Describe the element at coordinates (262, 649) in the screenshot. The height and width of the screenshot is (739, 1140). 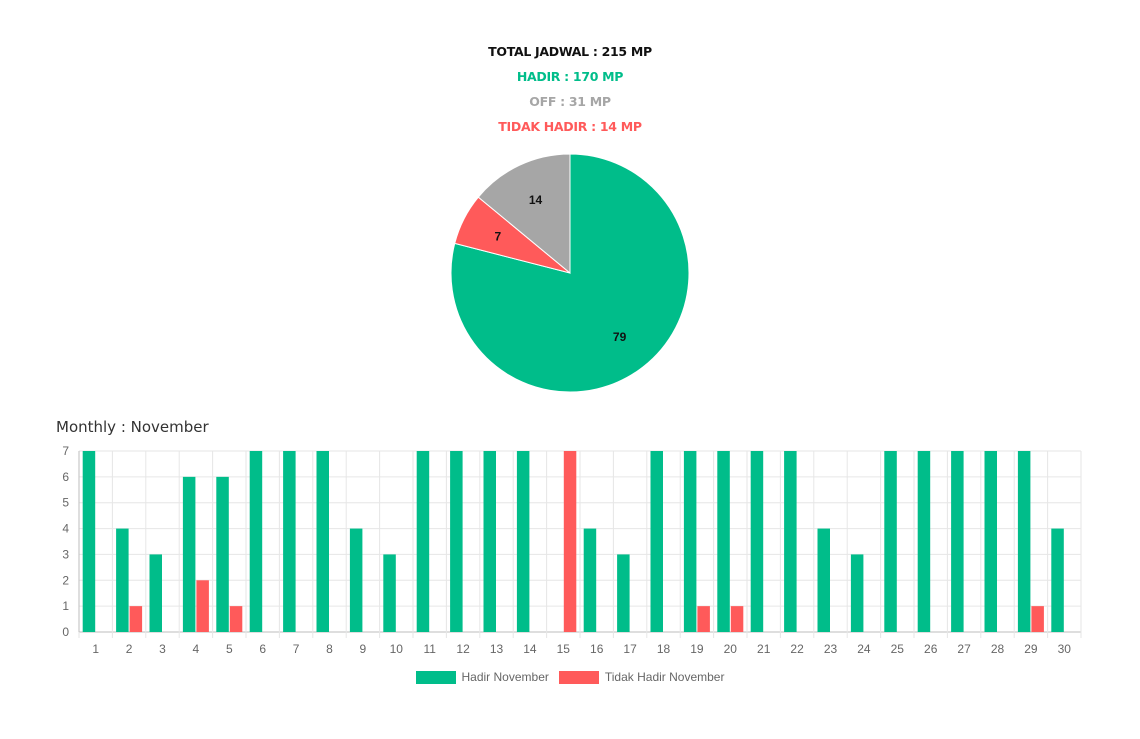
I see `x-tick-label: 6` at that location.